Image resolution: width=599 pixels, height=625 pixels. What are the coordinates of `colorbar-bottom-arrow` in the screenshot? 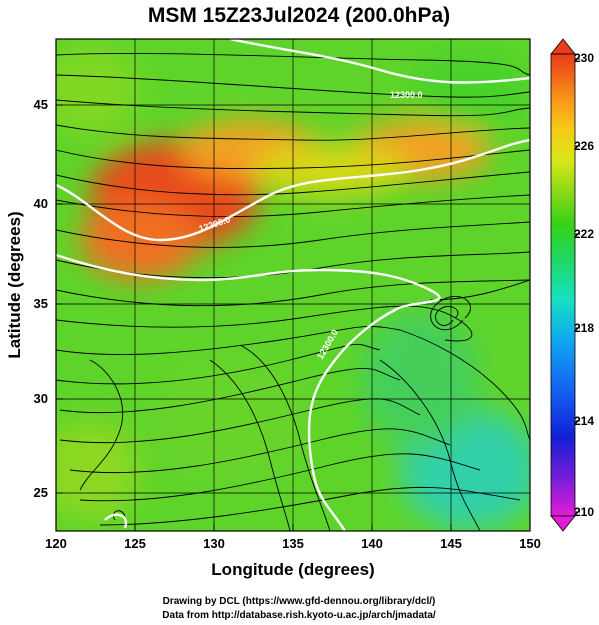 It's located at (563, 523).